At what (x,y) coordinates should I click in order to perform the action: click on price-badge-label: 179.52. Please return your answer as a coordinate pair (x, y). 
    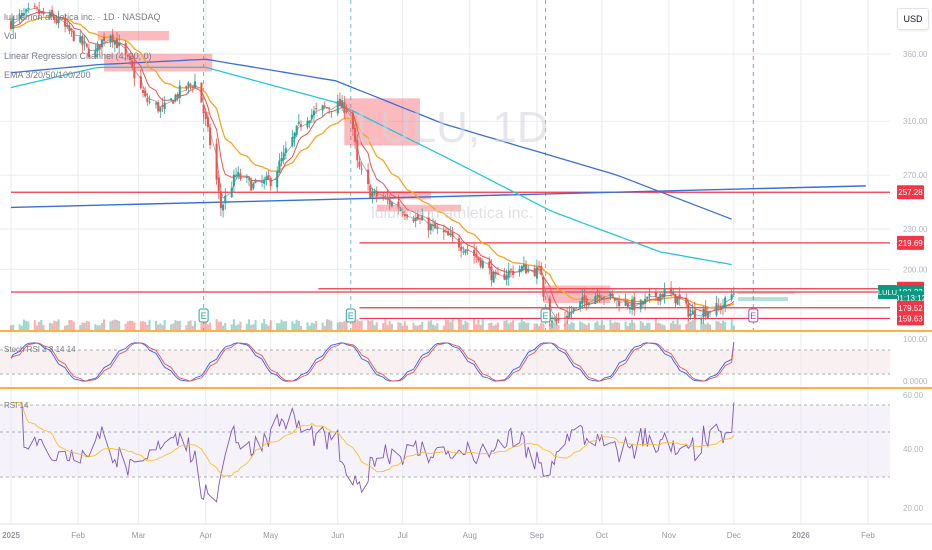
    Looking at the image, I should click on (910, 308).